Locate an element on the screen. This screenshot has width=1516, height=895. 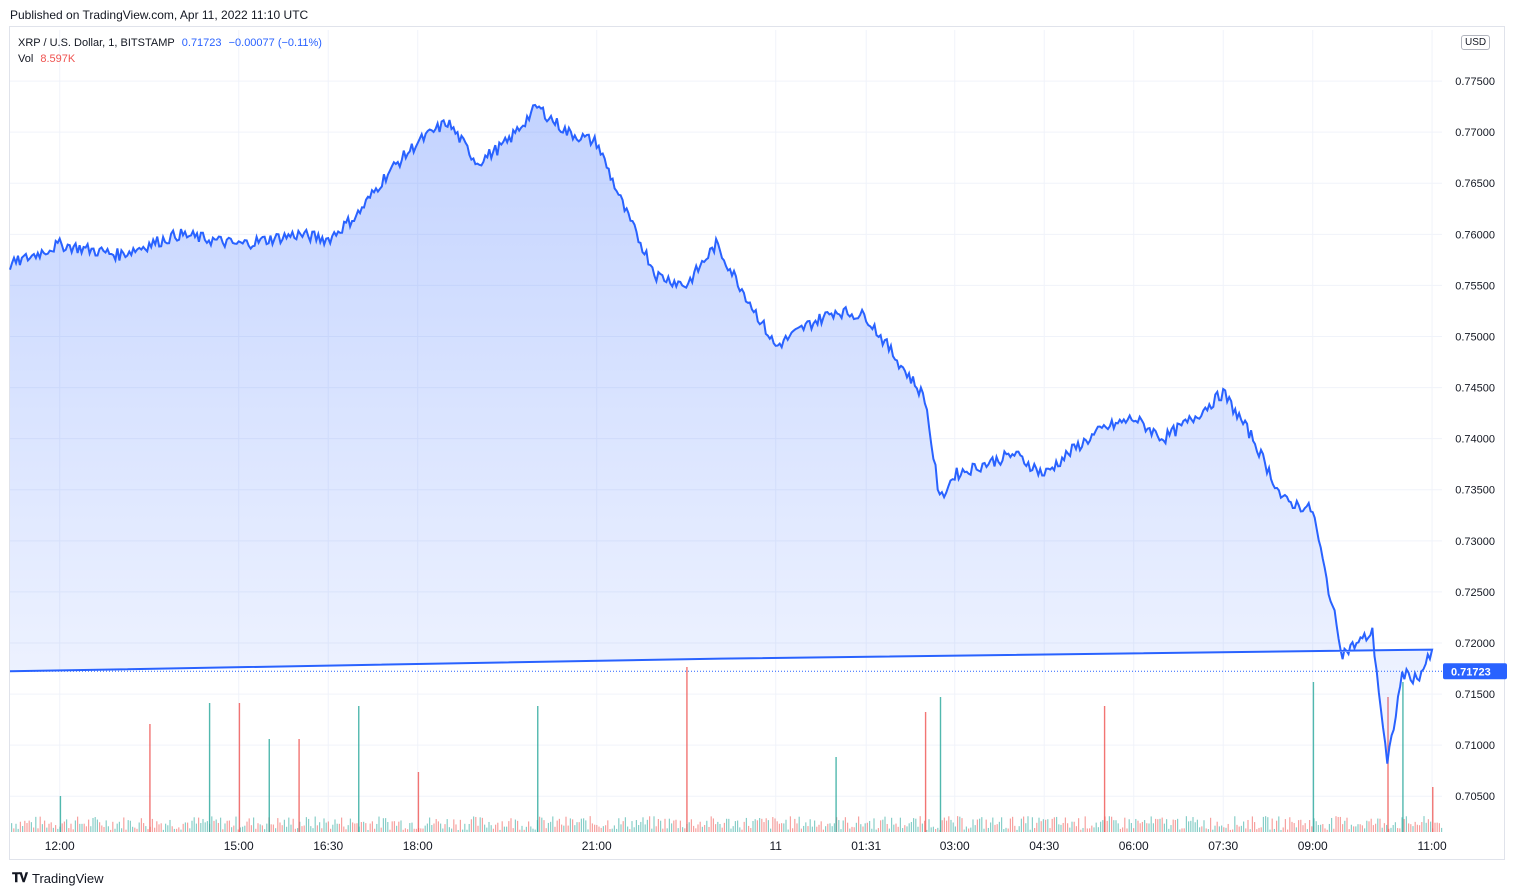
y-tick-label: 0.71000 is located at coordinates (1475, 746).